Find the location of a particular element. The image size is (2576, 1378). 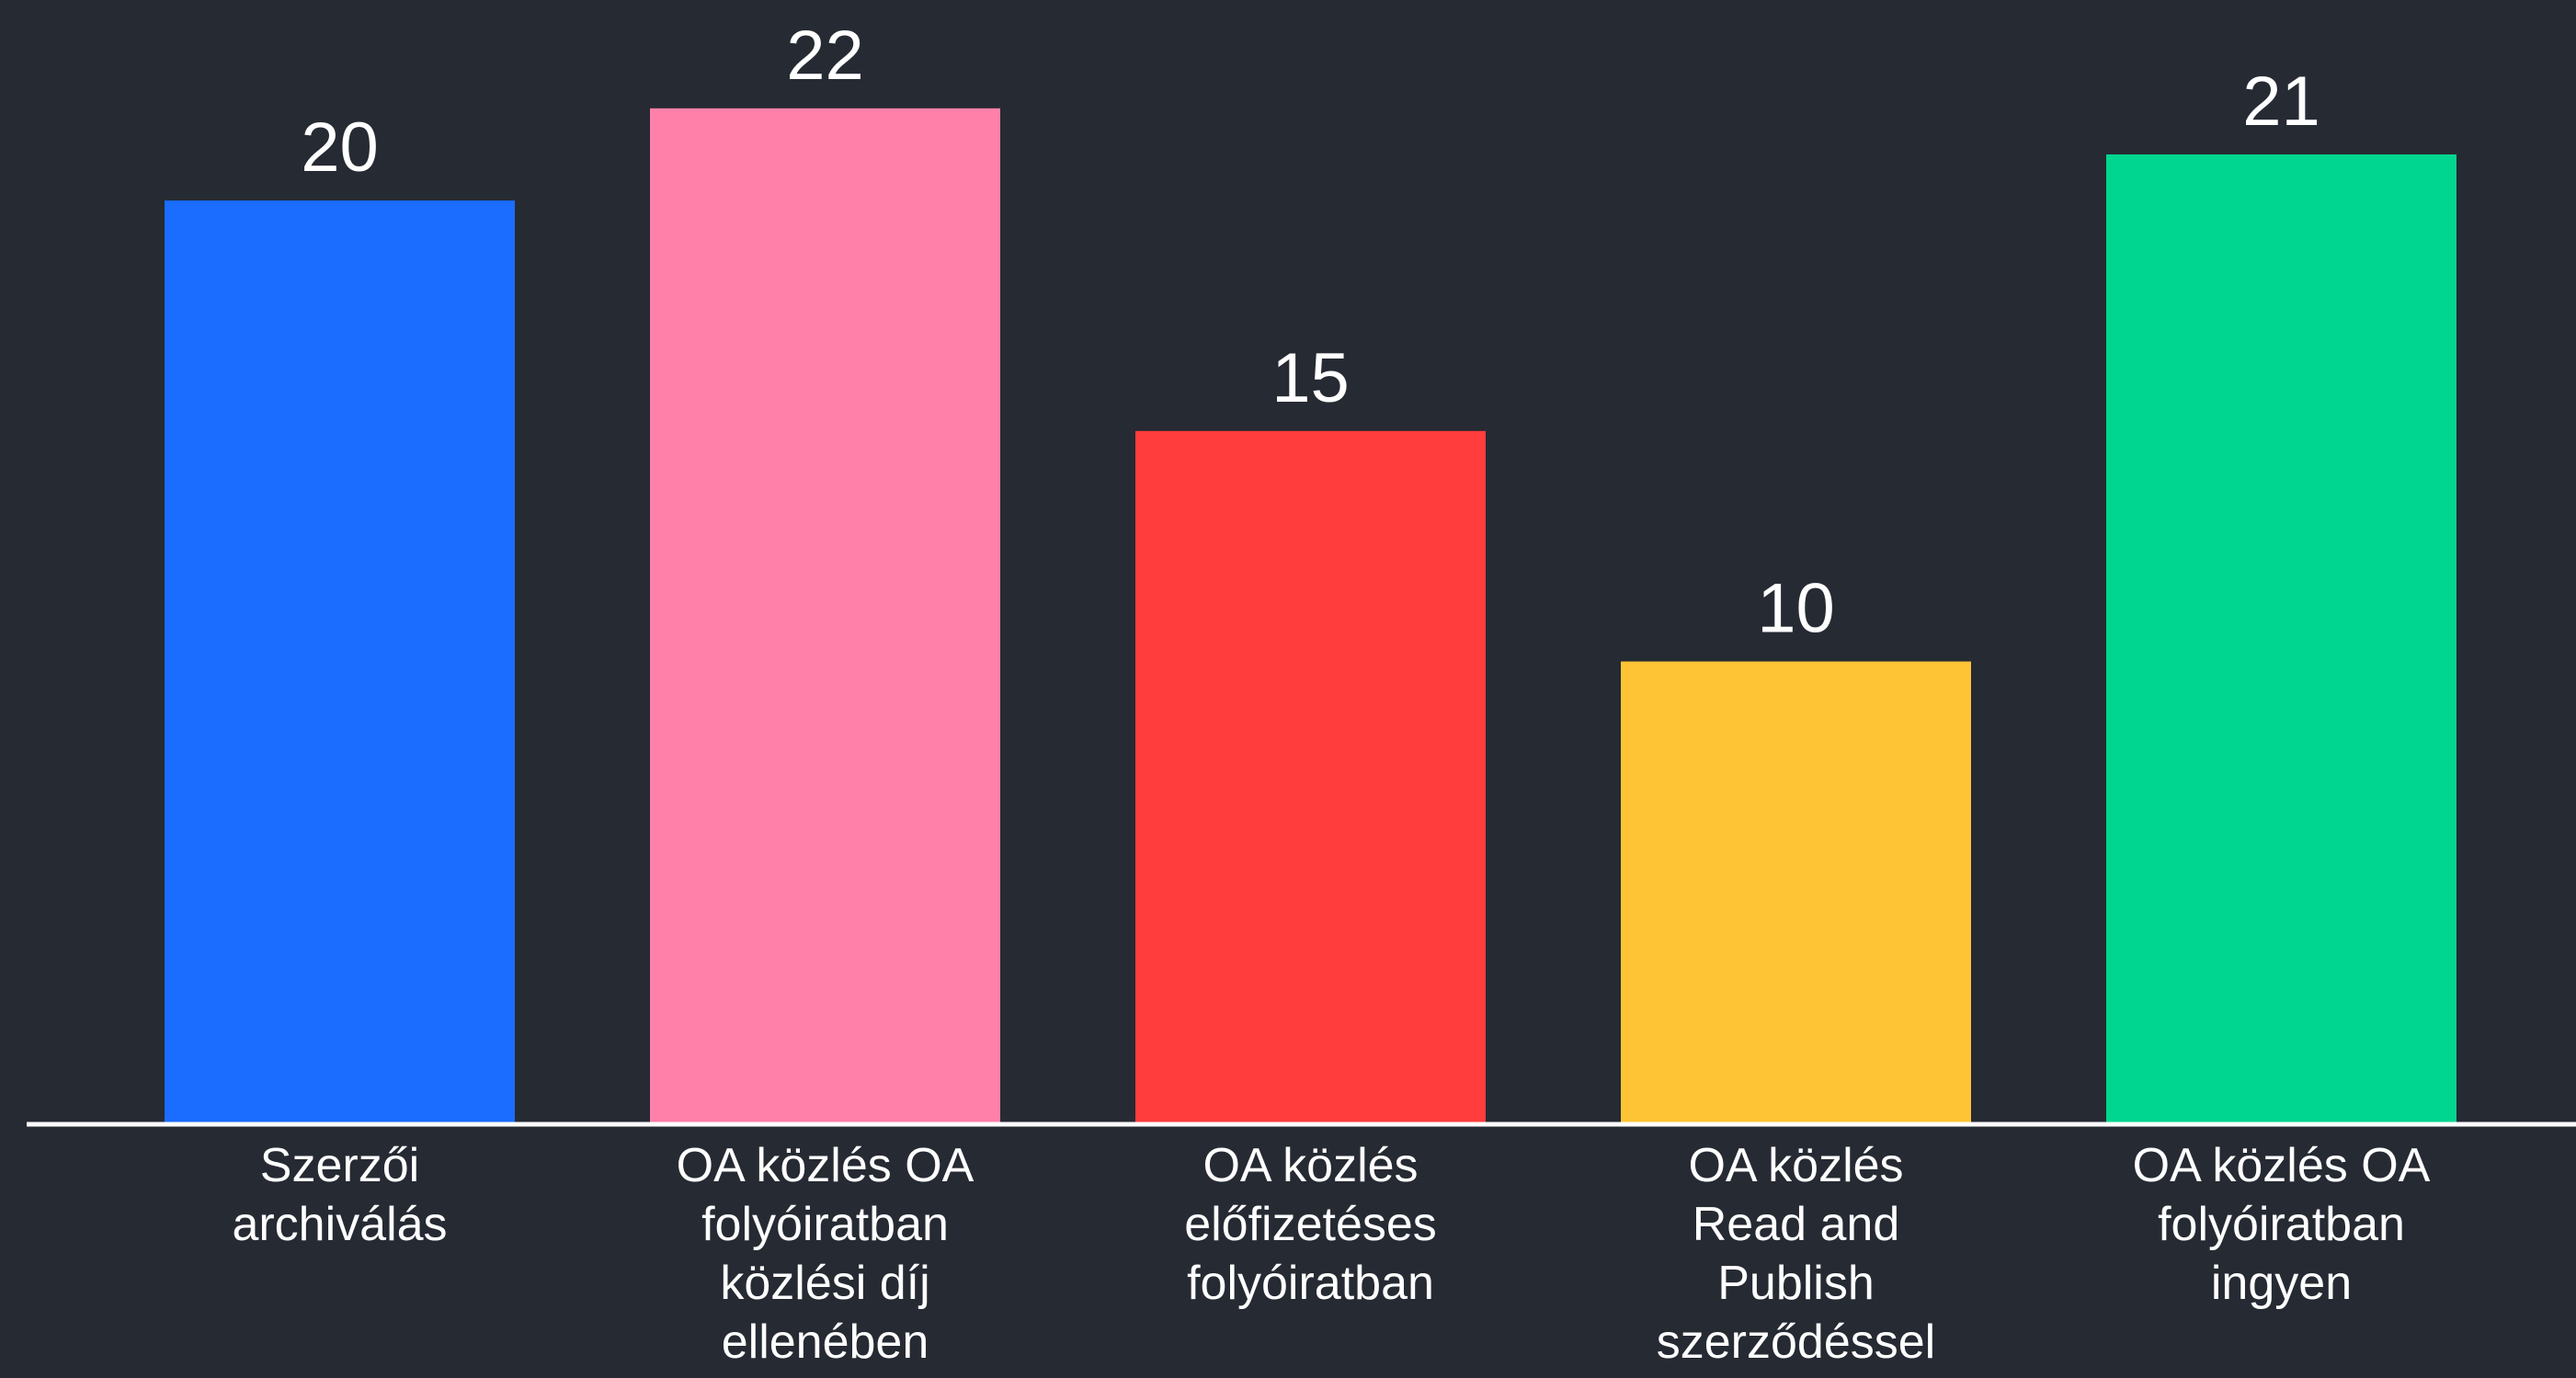

value-label: 21 is located at coordinates (2281, 102).